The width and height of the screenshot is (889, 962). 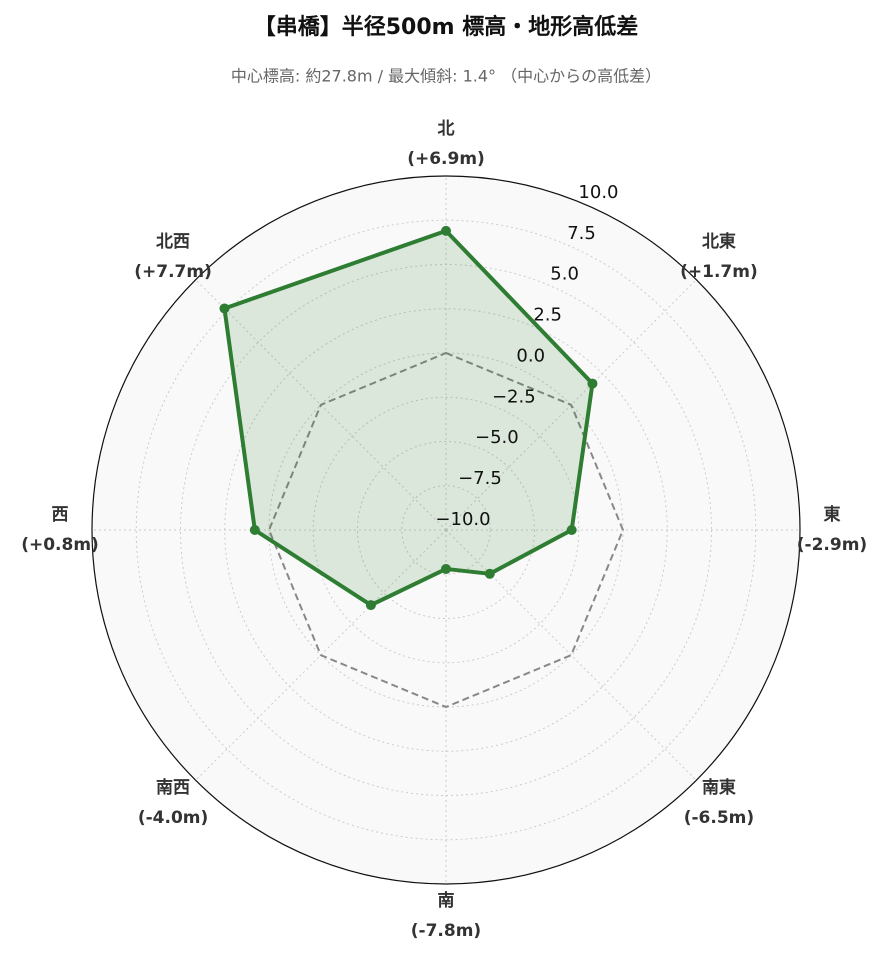 What do you see at coordinates (719, 272) in the screenshot?
I see `category-value-label: (+1.7m)` at bounding box center [719, 272].